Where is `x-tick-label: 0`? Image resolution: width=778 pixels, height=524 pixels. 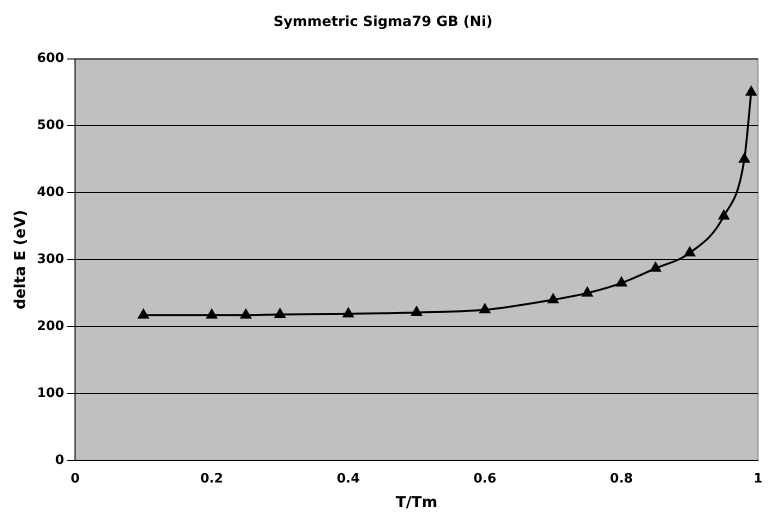
x-tick-label: 0 is located at coordinates (75, 479).